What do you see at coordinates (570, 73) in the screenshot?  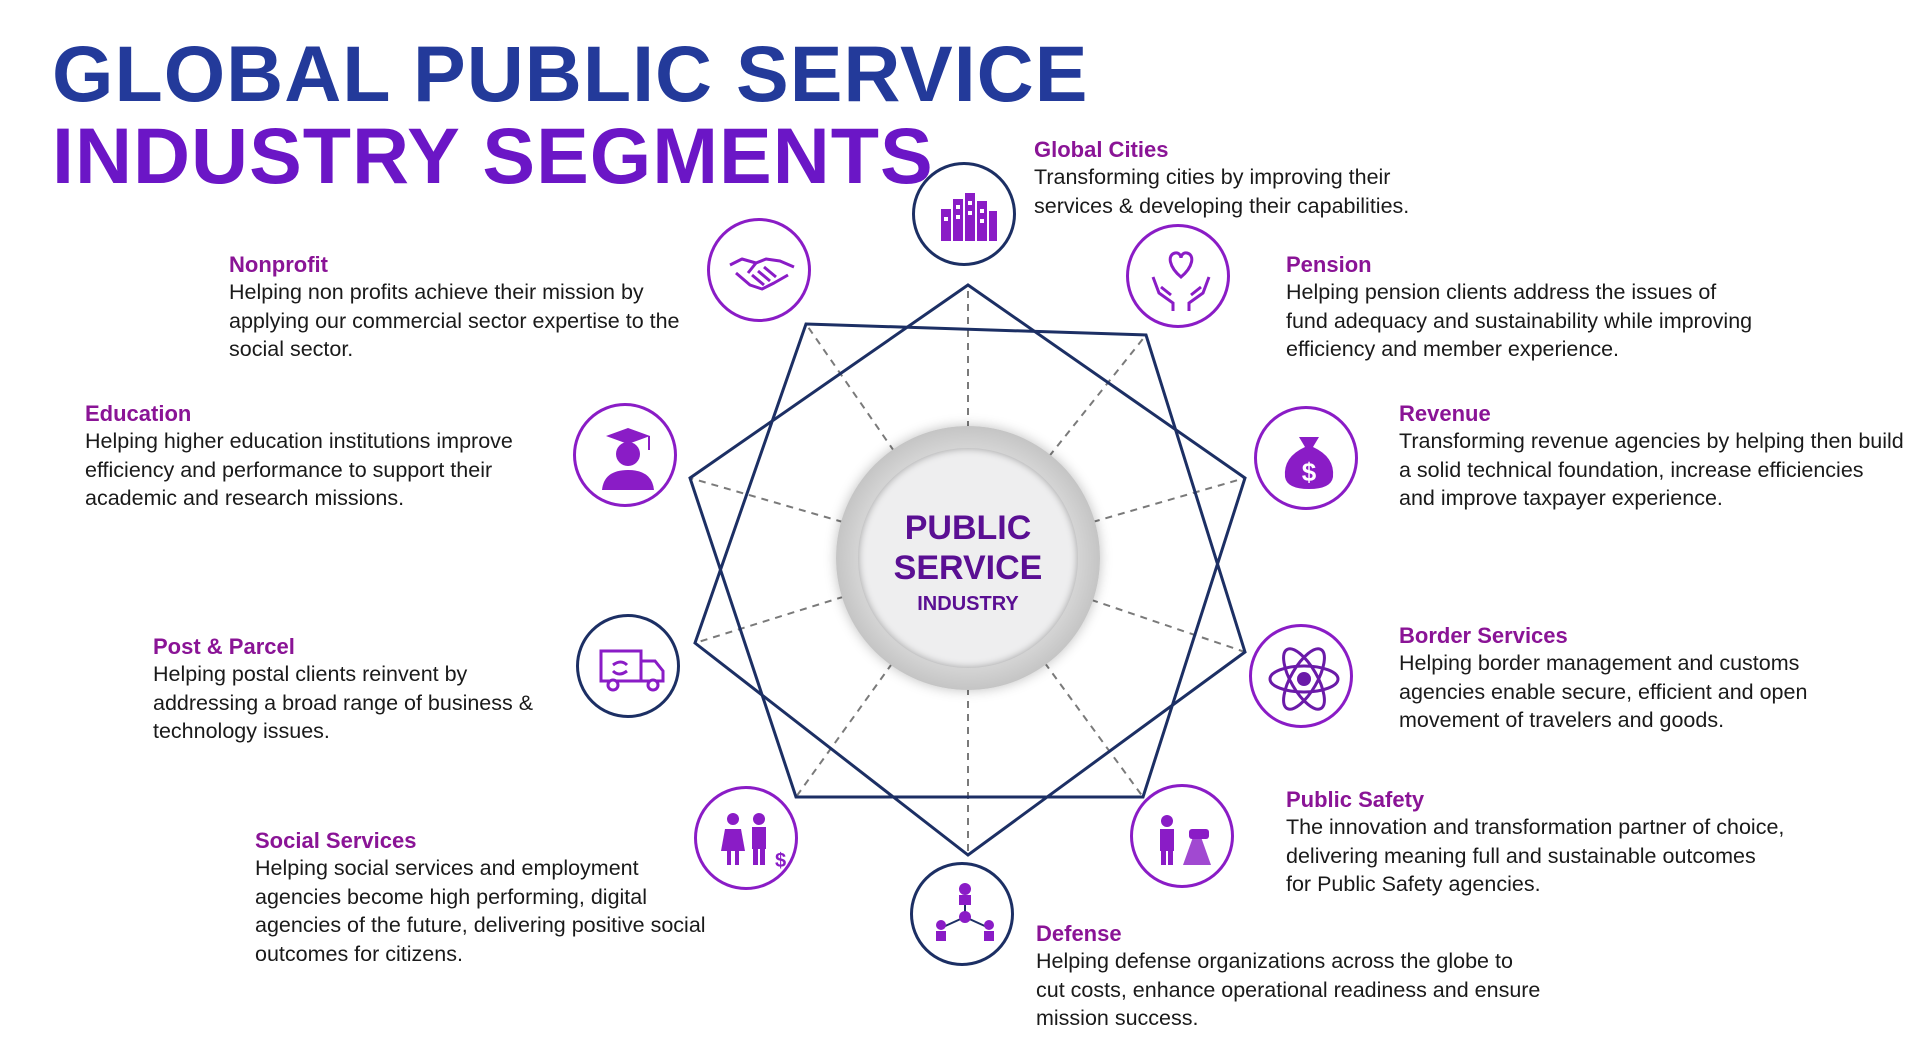 I see `page-title-line1: GLOBAL PUBLIC SERVICE` at bounding box center [570, 73].